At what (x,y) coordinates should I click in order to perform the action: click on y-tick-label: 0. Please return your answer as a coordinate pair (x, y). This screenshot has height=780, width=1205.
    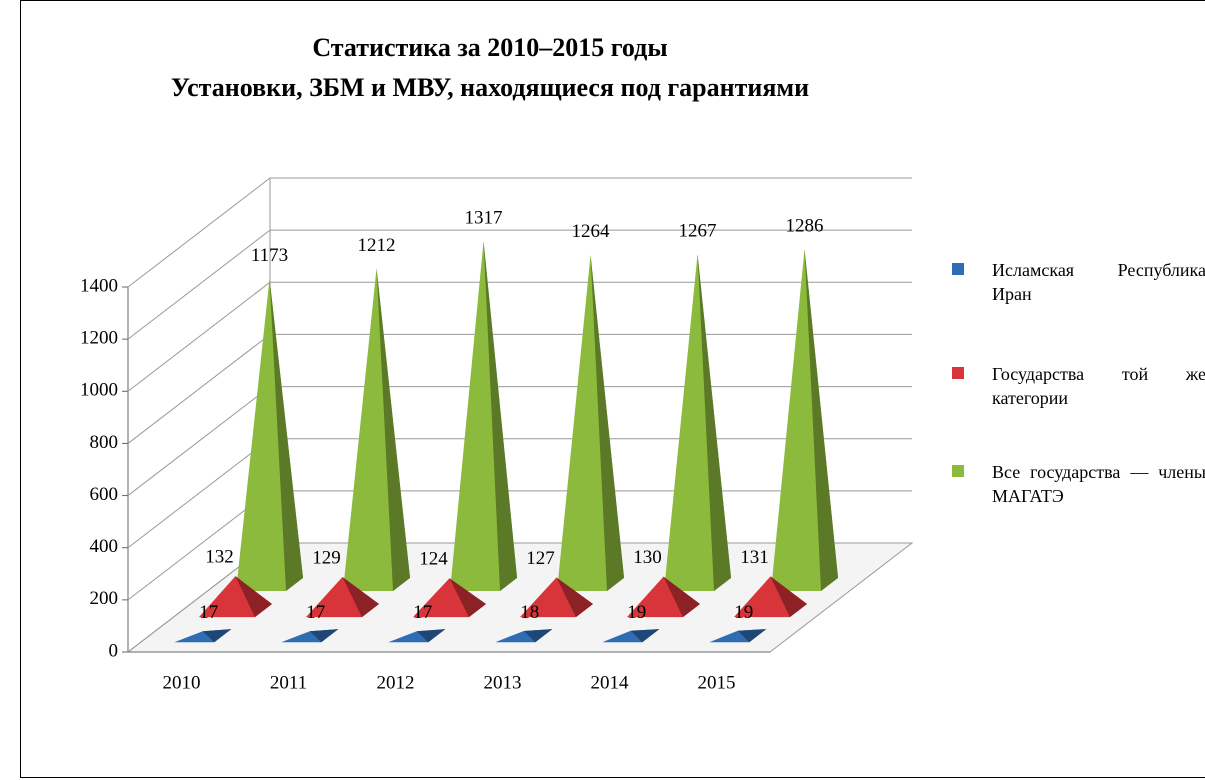
    Looking at the image, I should click on (114, 650).